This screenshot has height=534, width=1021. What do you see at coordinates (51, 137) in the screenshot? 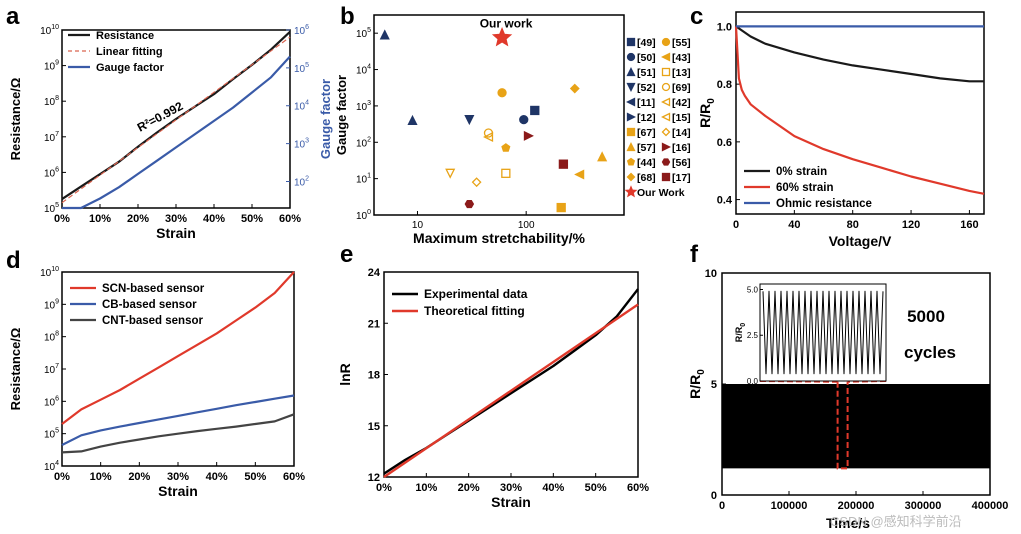
I see `panel-a-ytick-label: 10⁷` at bounding box center [51, 137].